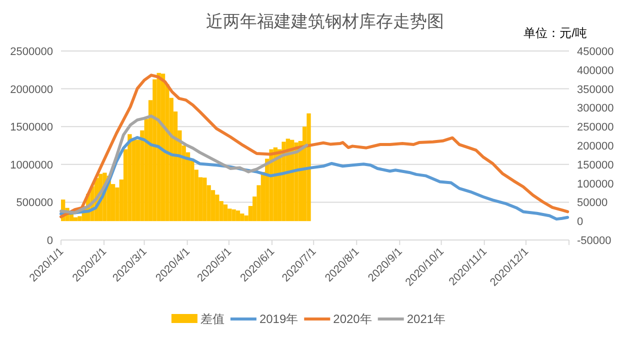 This screenshot has height=338, width=623. I want to click on y2-tick-label: 300000, so click(595, 108).